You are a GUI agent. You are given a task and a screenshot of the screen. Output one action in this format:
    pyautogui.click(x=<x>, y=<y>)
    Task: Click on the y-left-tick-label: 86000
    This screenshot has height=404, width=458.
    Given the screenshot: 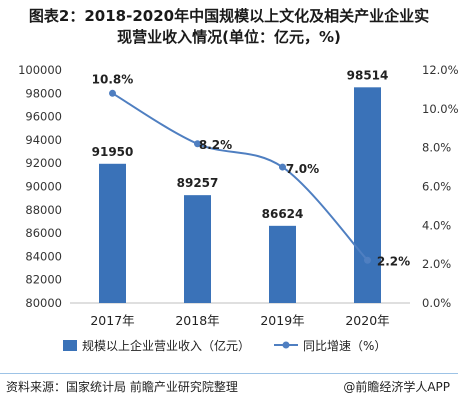 What is the action you would take?
    pyautogui.click(x=43, y=233)
    